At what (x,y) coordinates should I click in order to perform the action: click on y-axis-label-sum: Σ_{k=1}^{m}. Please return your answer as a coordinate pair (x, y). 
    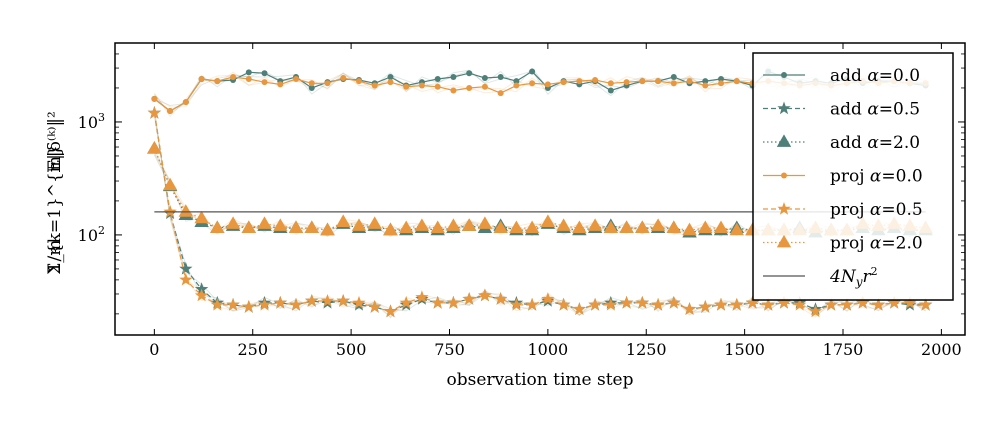
    Looking at the image, I should click on (55, 210).